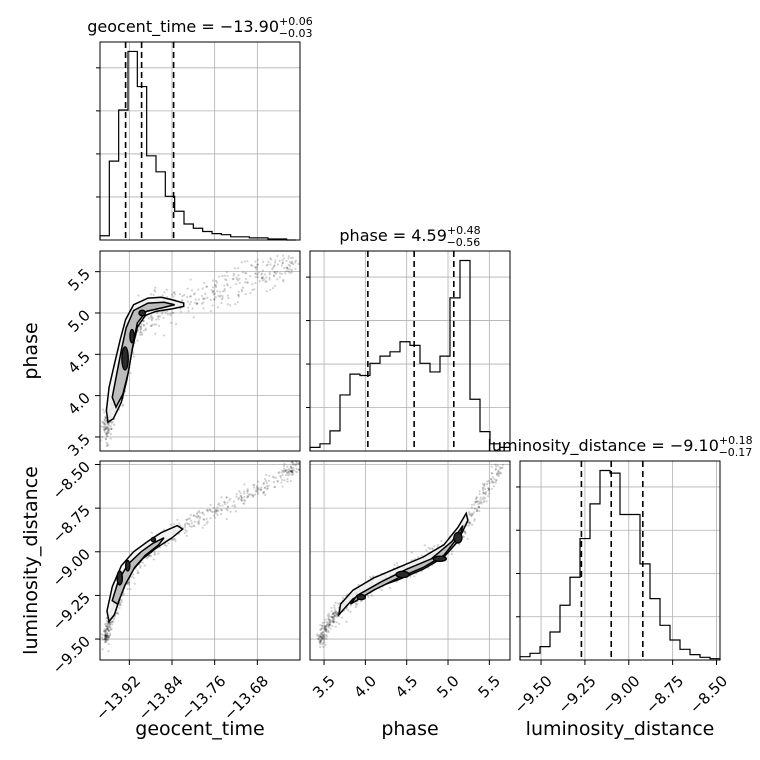 The width and height of the screenshot is (760, 760). I want to click on xtick-label-phase: 4.5, so click(407, 687).